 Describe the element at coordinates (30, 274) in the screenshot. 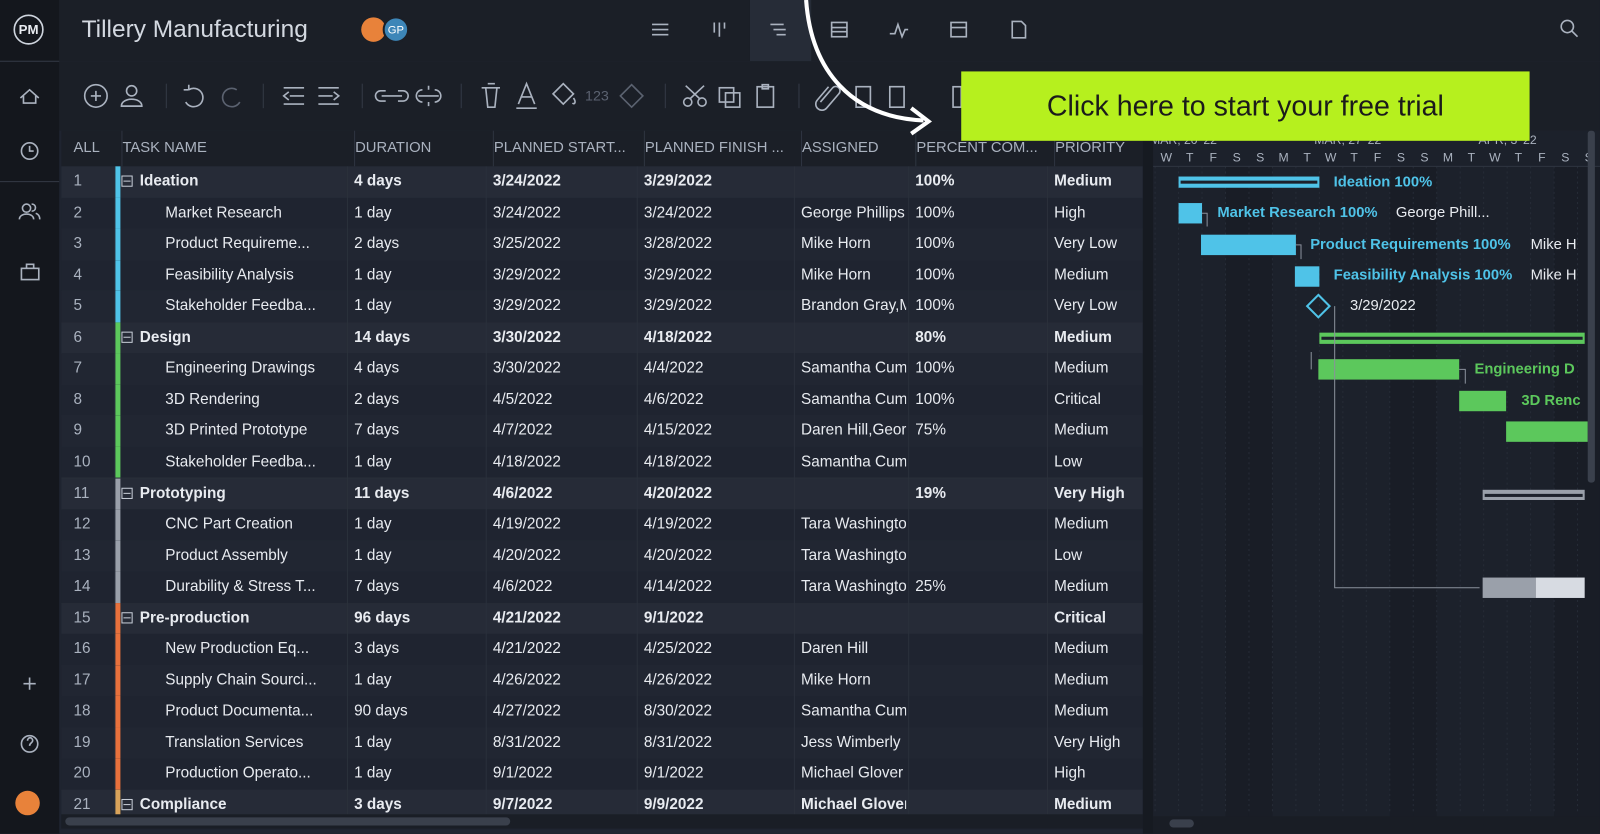

I see `briefcase-icon` at that location.